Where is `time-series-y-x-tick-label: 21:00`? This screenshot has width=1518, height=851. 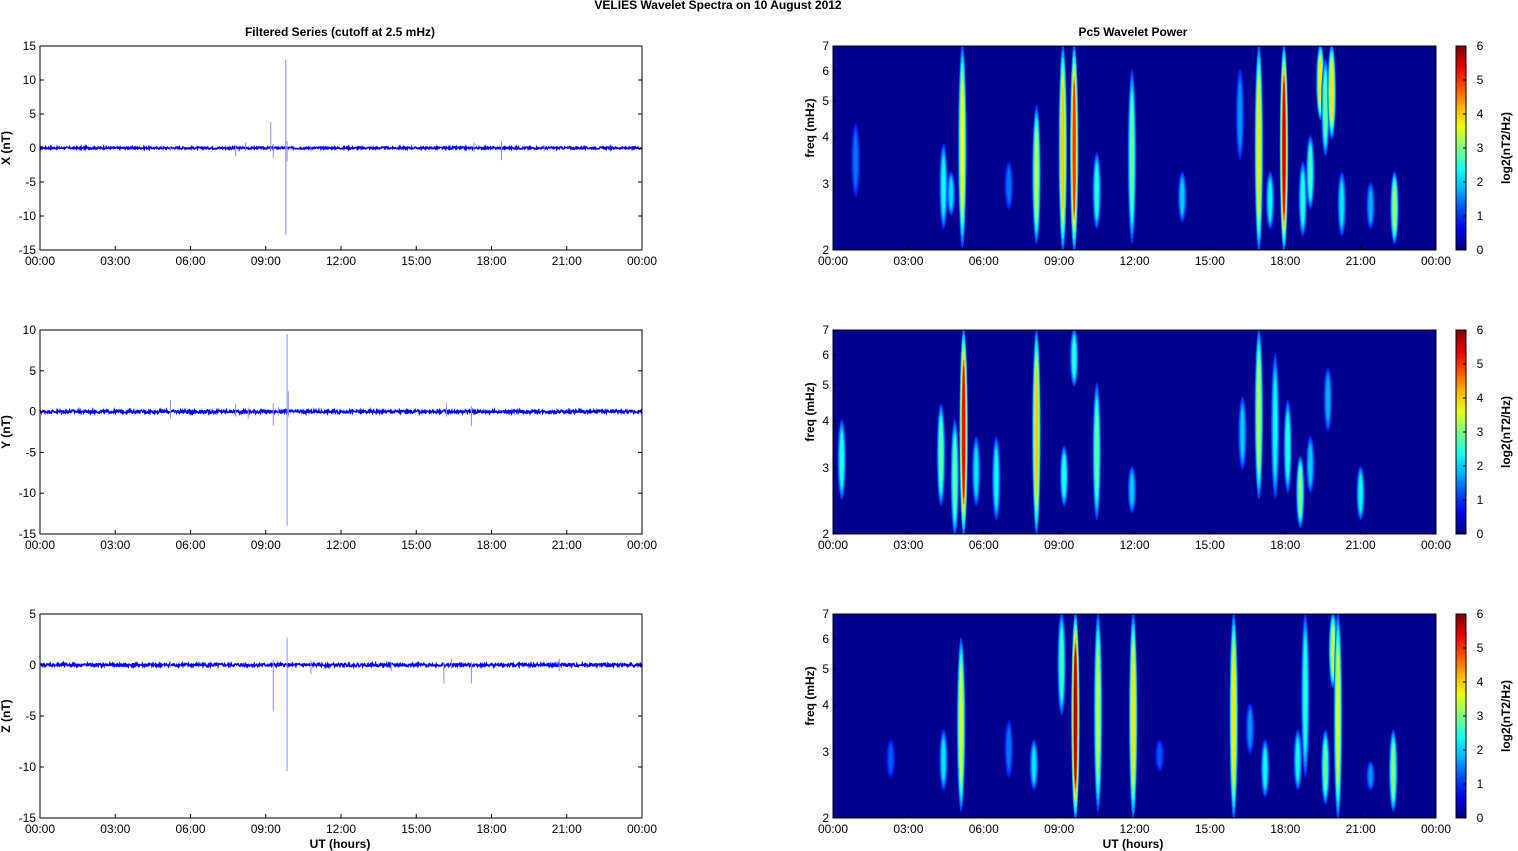
time-series-y-x-tick-label: 21:00 is located at coordinates (567, 545).